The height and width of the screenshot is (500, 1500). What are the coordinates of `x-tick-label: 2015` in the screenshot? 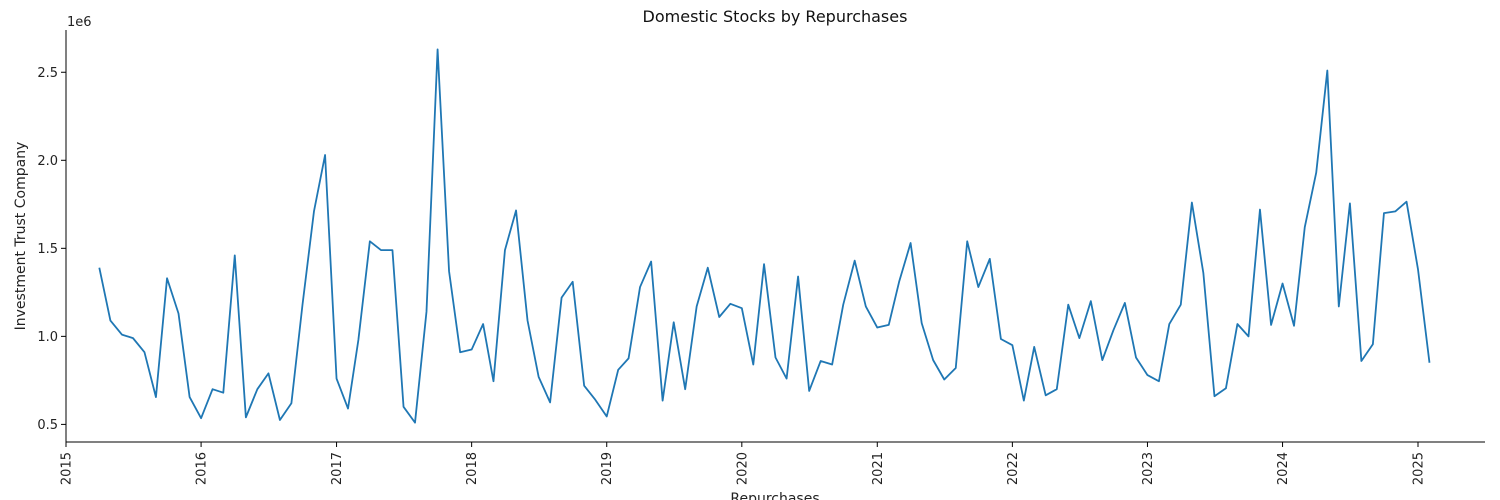 It's located at (67, 468).